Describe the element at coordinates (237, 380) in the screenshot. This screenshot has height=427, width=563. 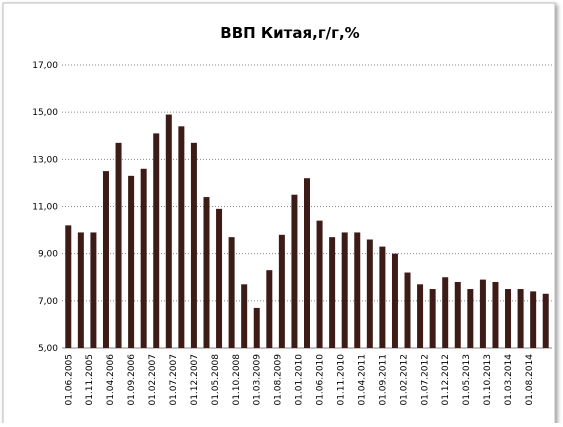
I see `x-tick-label: 01.10.2008` at that location.